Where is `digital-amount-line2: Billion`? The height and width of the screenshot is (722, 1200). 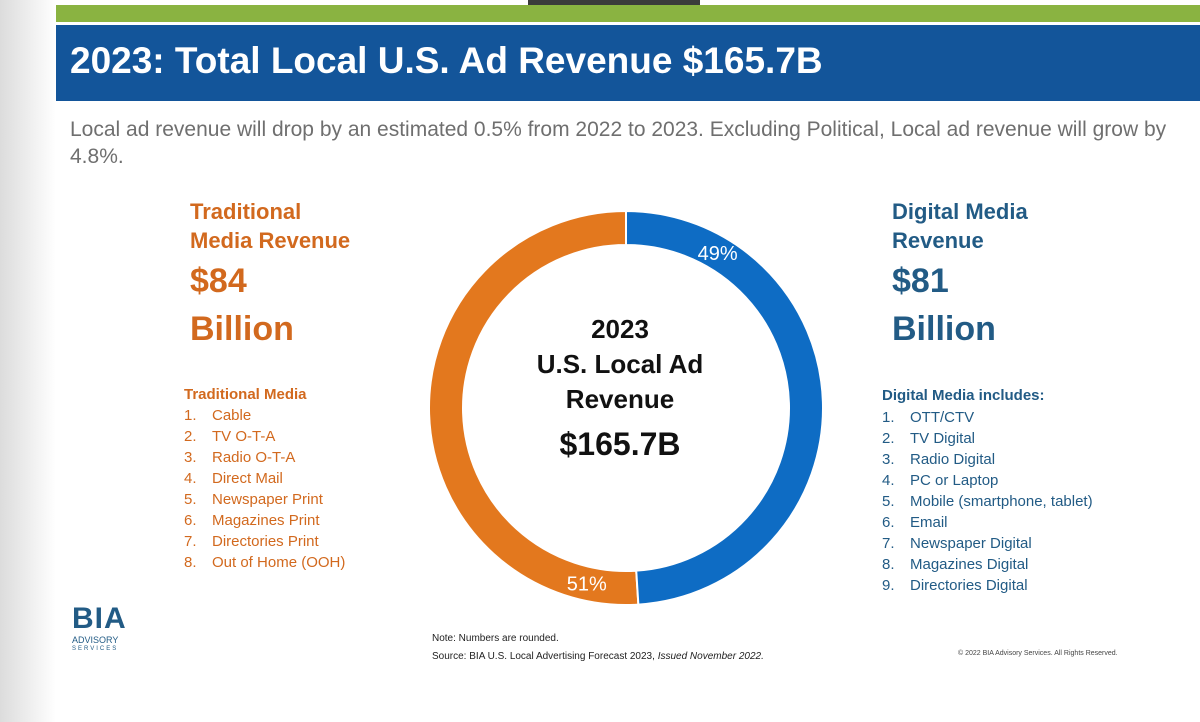
digital-amount-line2: Billion is located at coordinates (944, 329).